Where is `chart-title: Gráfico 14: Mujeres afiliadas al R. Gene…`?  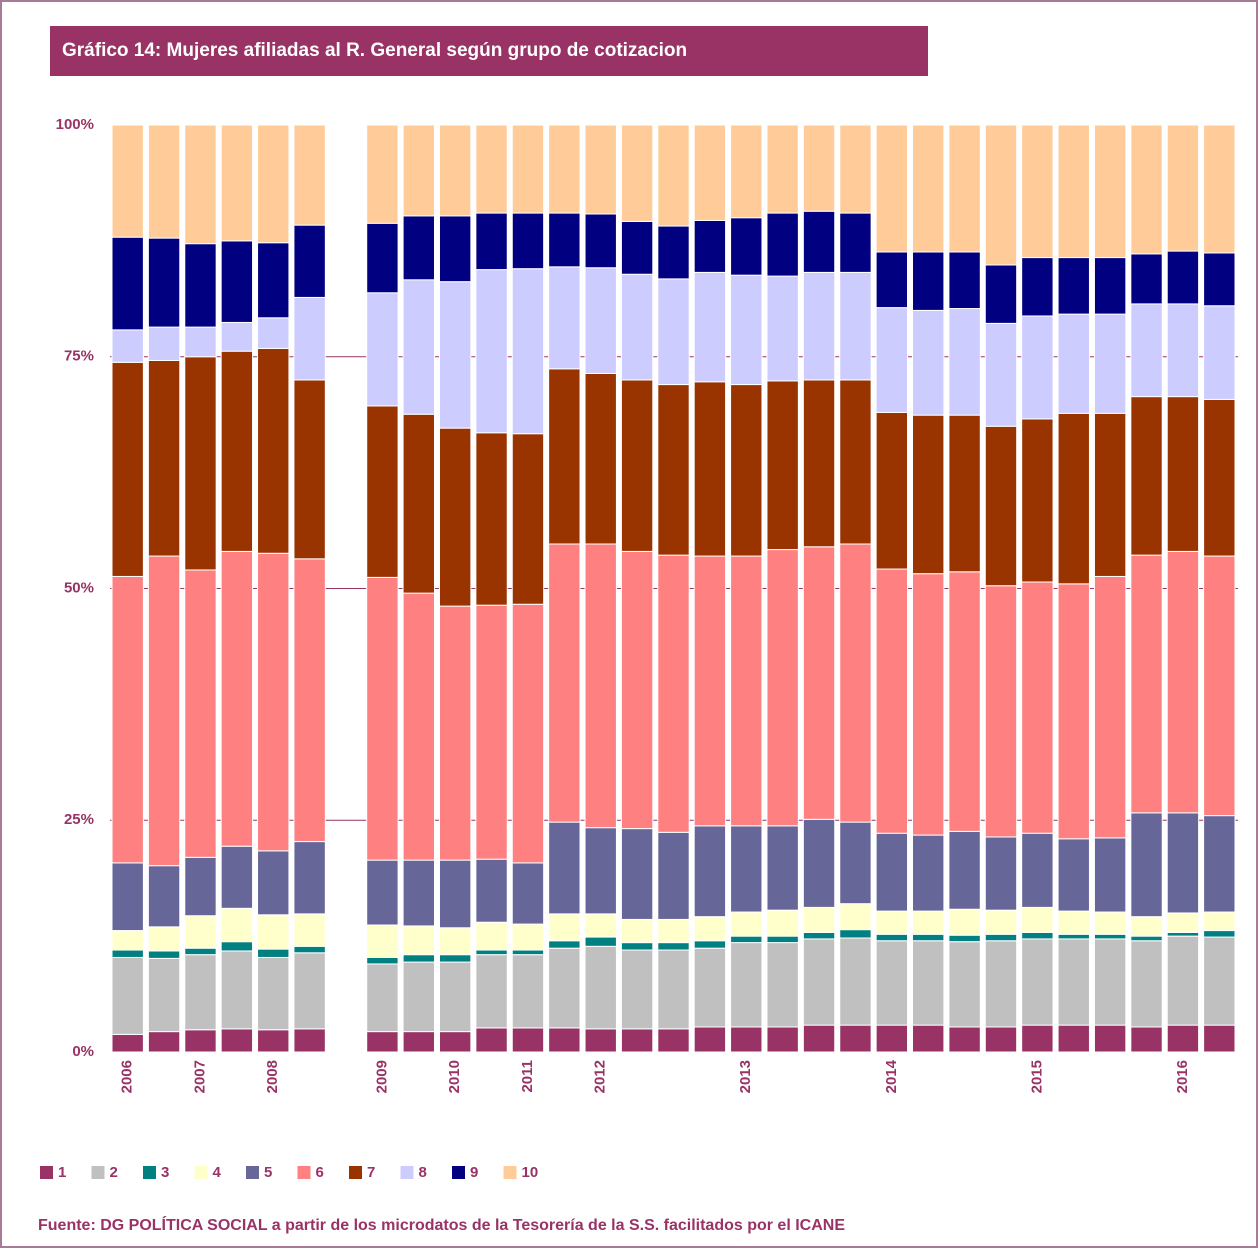
chart-title: Gráfico 14: Mujeres afiliadas al R. Gene… is located at coordinates (374, 50).